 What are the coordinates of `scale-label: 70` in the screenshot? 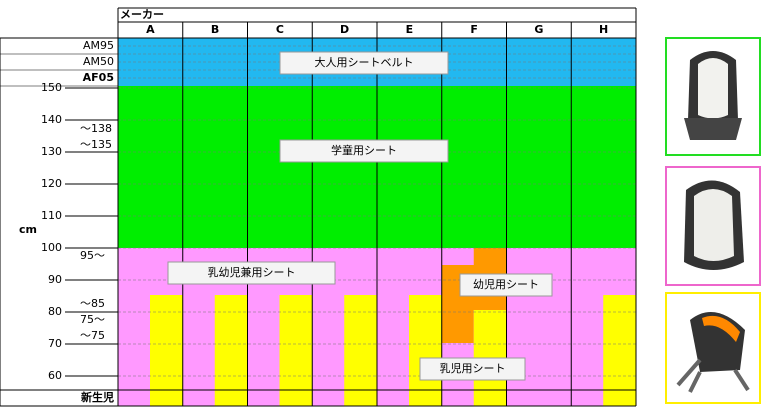 It's located at (55, 343).